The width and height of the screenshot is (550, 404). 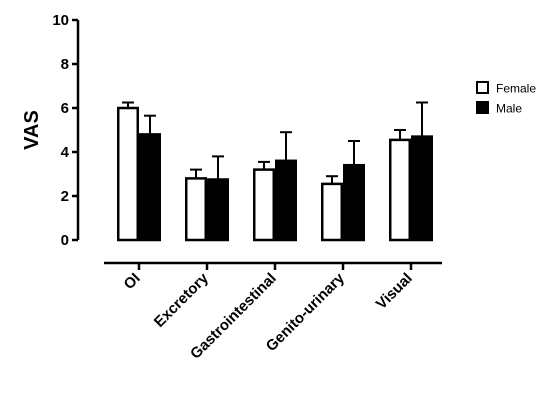 What do you see at coordinates (506, 98) in the screenshot?
I see `legend: Female Male` at bounding box center [506, 98].